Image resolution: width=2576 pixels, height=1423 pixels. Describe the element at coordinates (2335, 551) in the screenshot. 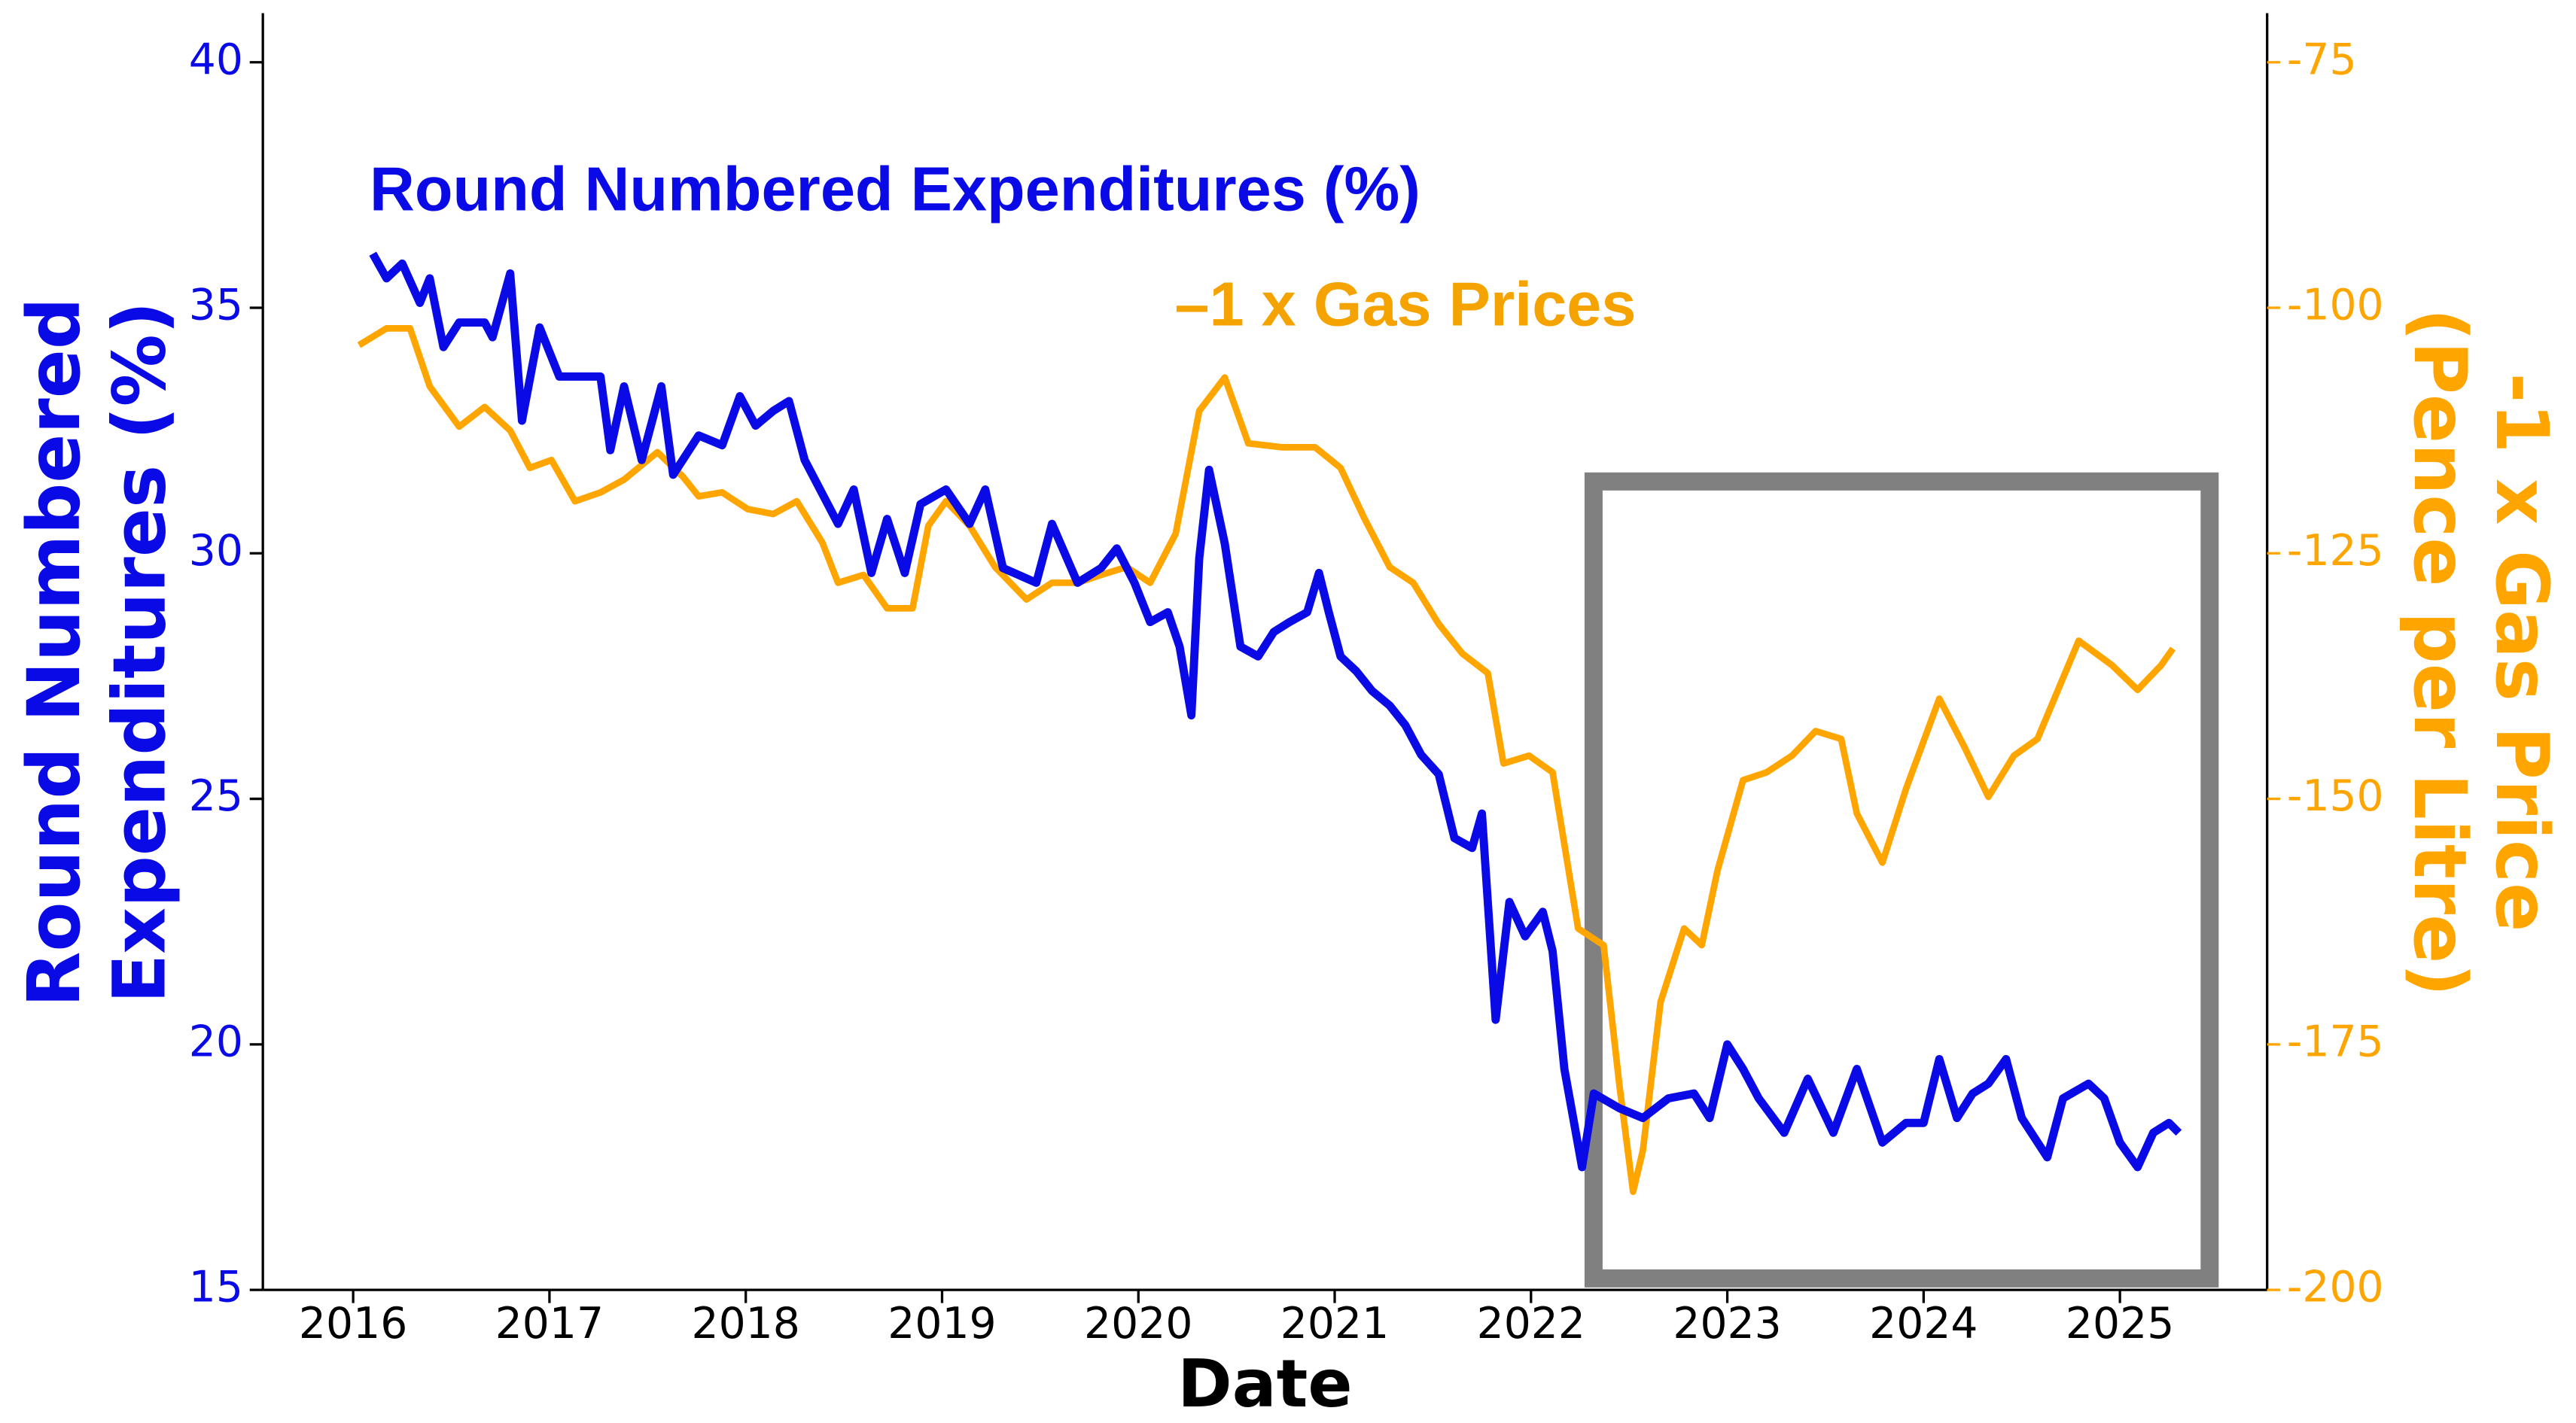

I see `y2-tick-label: -125` at that location.